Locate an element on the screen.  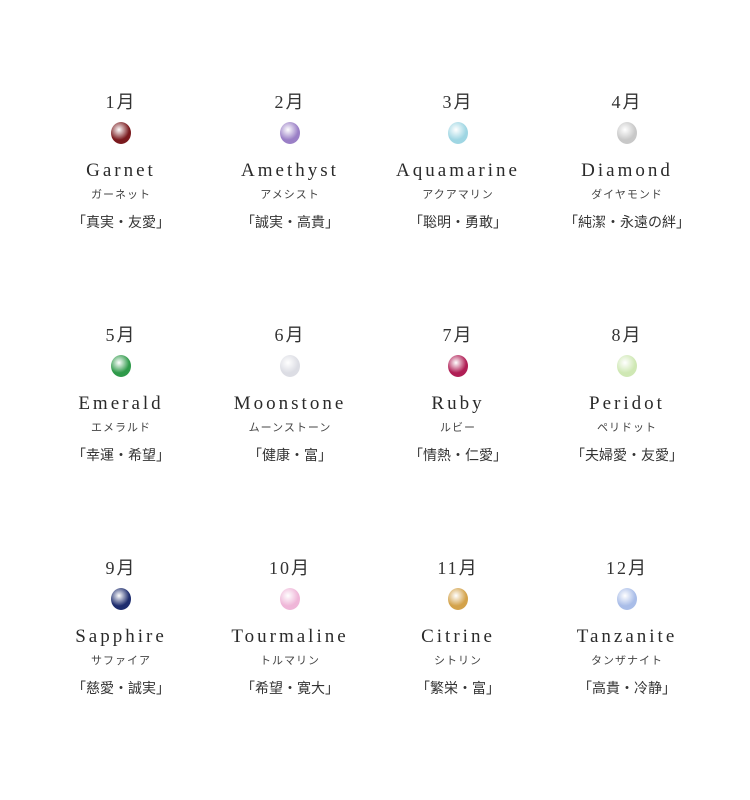
month-label: 10月 is located at coordinates (290, 568).